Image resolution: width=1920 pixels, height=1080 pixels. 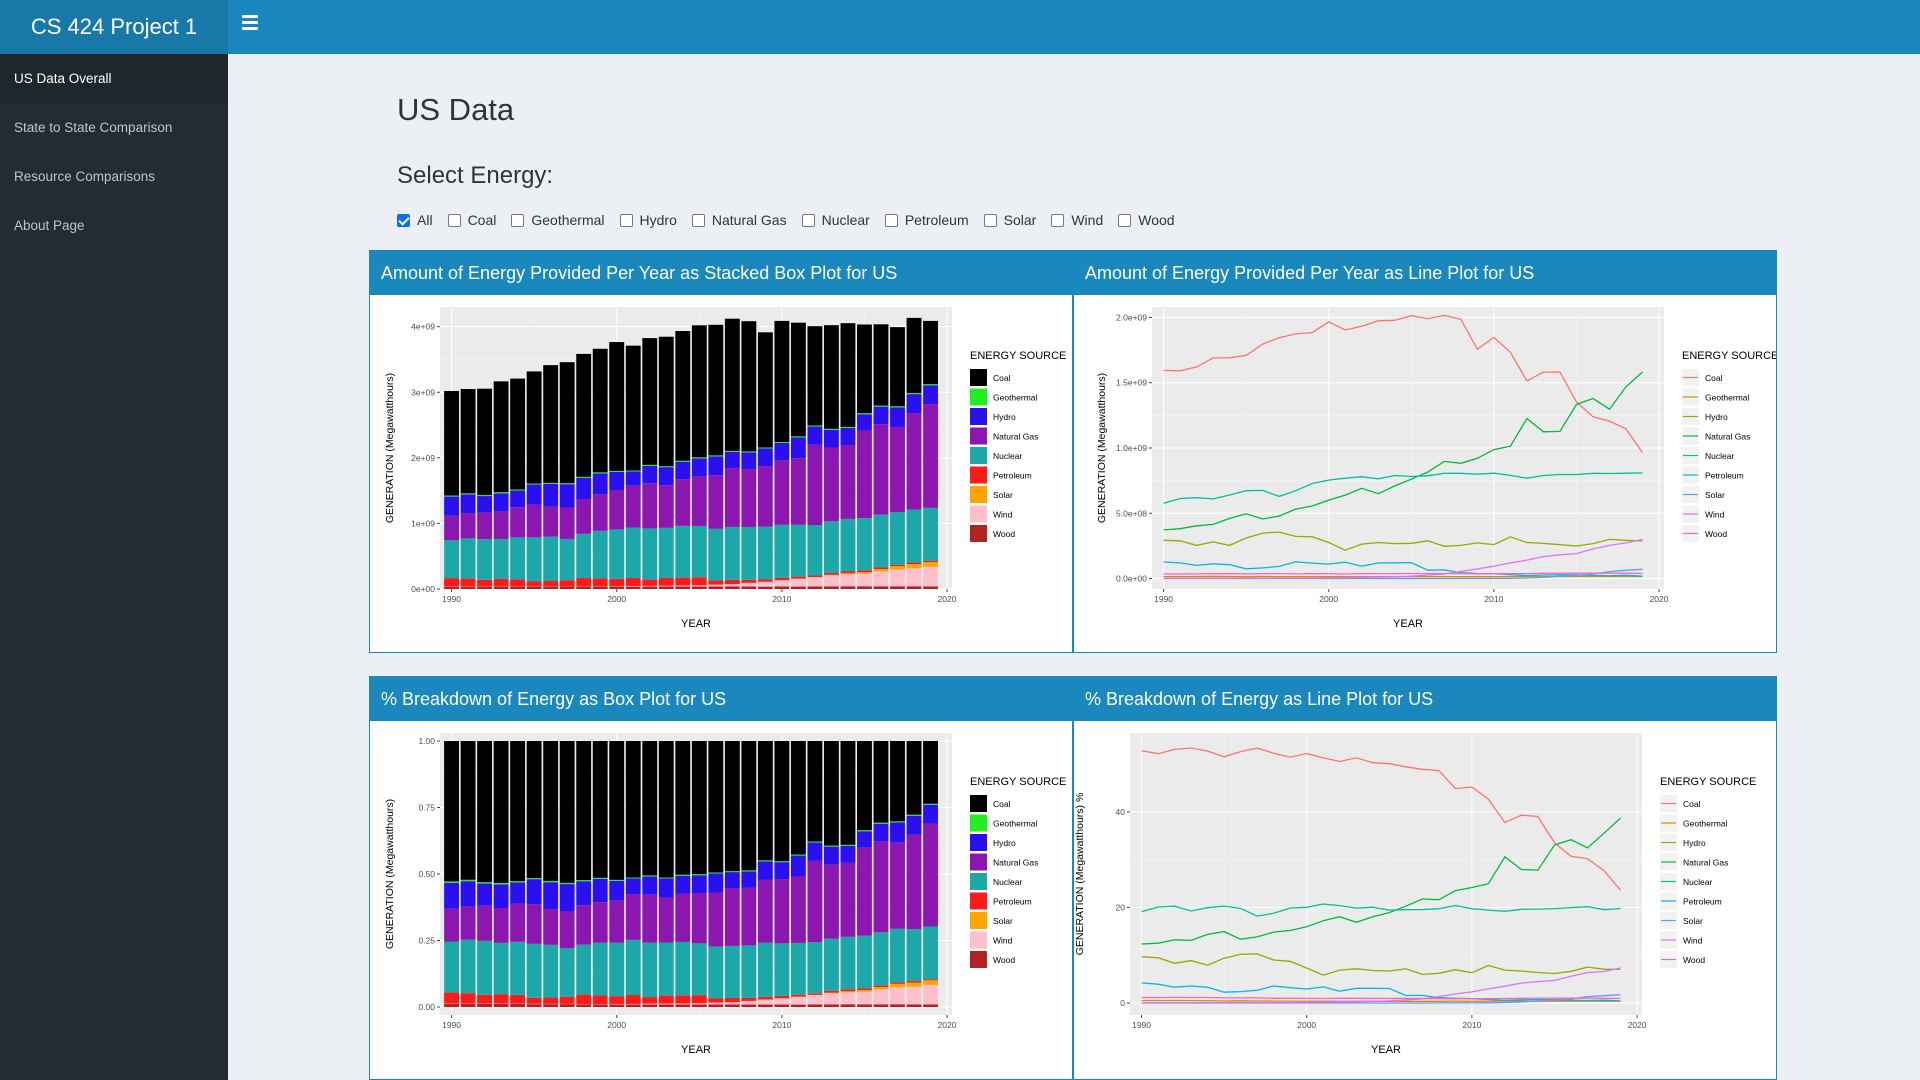 I want to click on app-title: CS 424 Project 1, so click(x=114, y=27).